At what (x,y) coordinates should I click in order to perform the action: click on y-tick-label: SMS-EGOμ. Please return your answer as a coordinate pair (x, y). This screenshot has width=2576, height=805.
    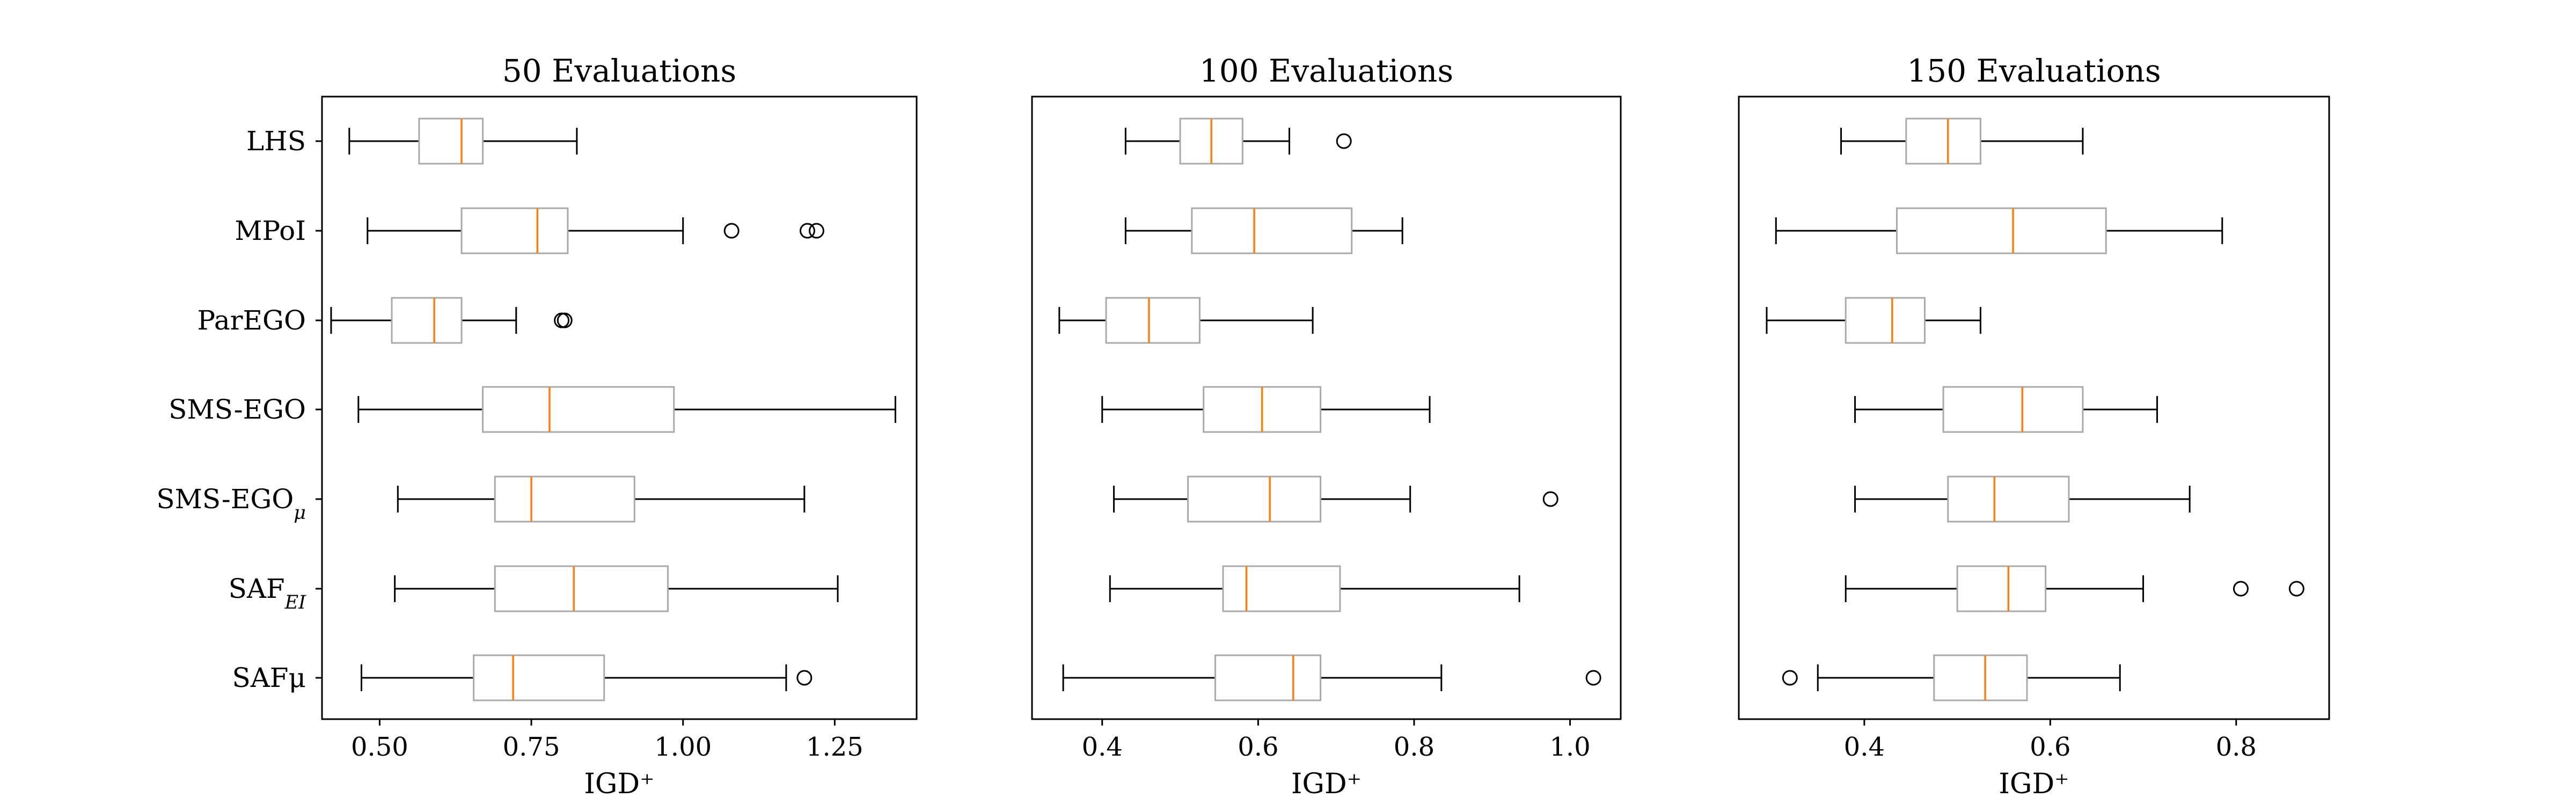
    Looking at the image, I should click on (231, 504).